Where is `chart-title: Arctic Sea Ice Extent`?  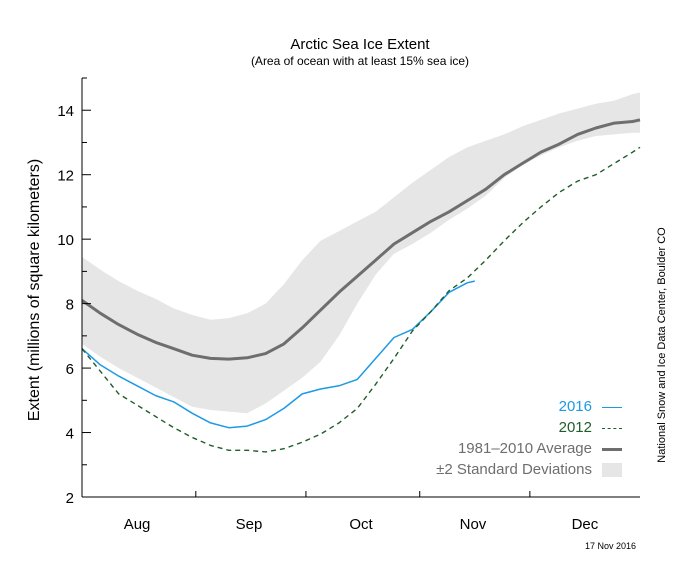 chart-title: Arctic Sea Ice Extent is located at coordinates (360, 44).